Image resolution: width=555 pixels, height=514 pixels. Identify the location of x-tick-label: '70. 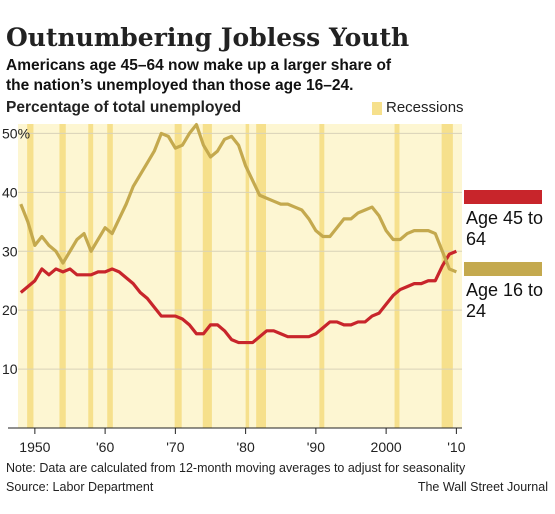
(175, 447).